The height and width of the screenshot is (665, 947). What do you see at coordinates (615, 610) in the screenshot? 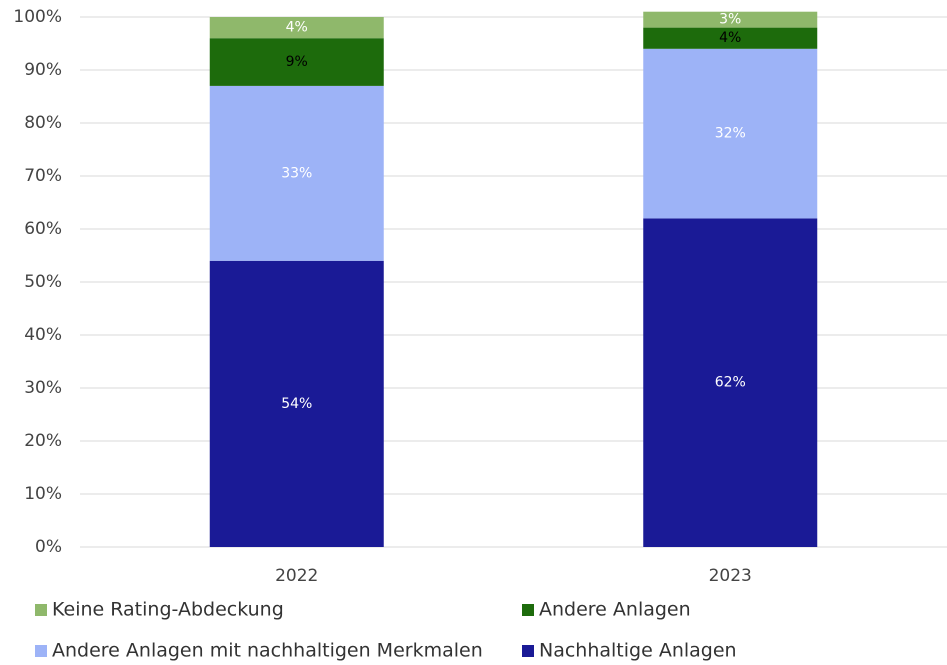
I see `legend-label: Andere Anlagen` at bounding box center [615, 610].